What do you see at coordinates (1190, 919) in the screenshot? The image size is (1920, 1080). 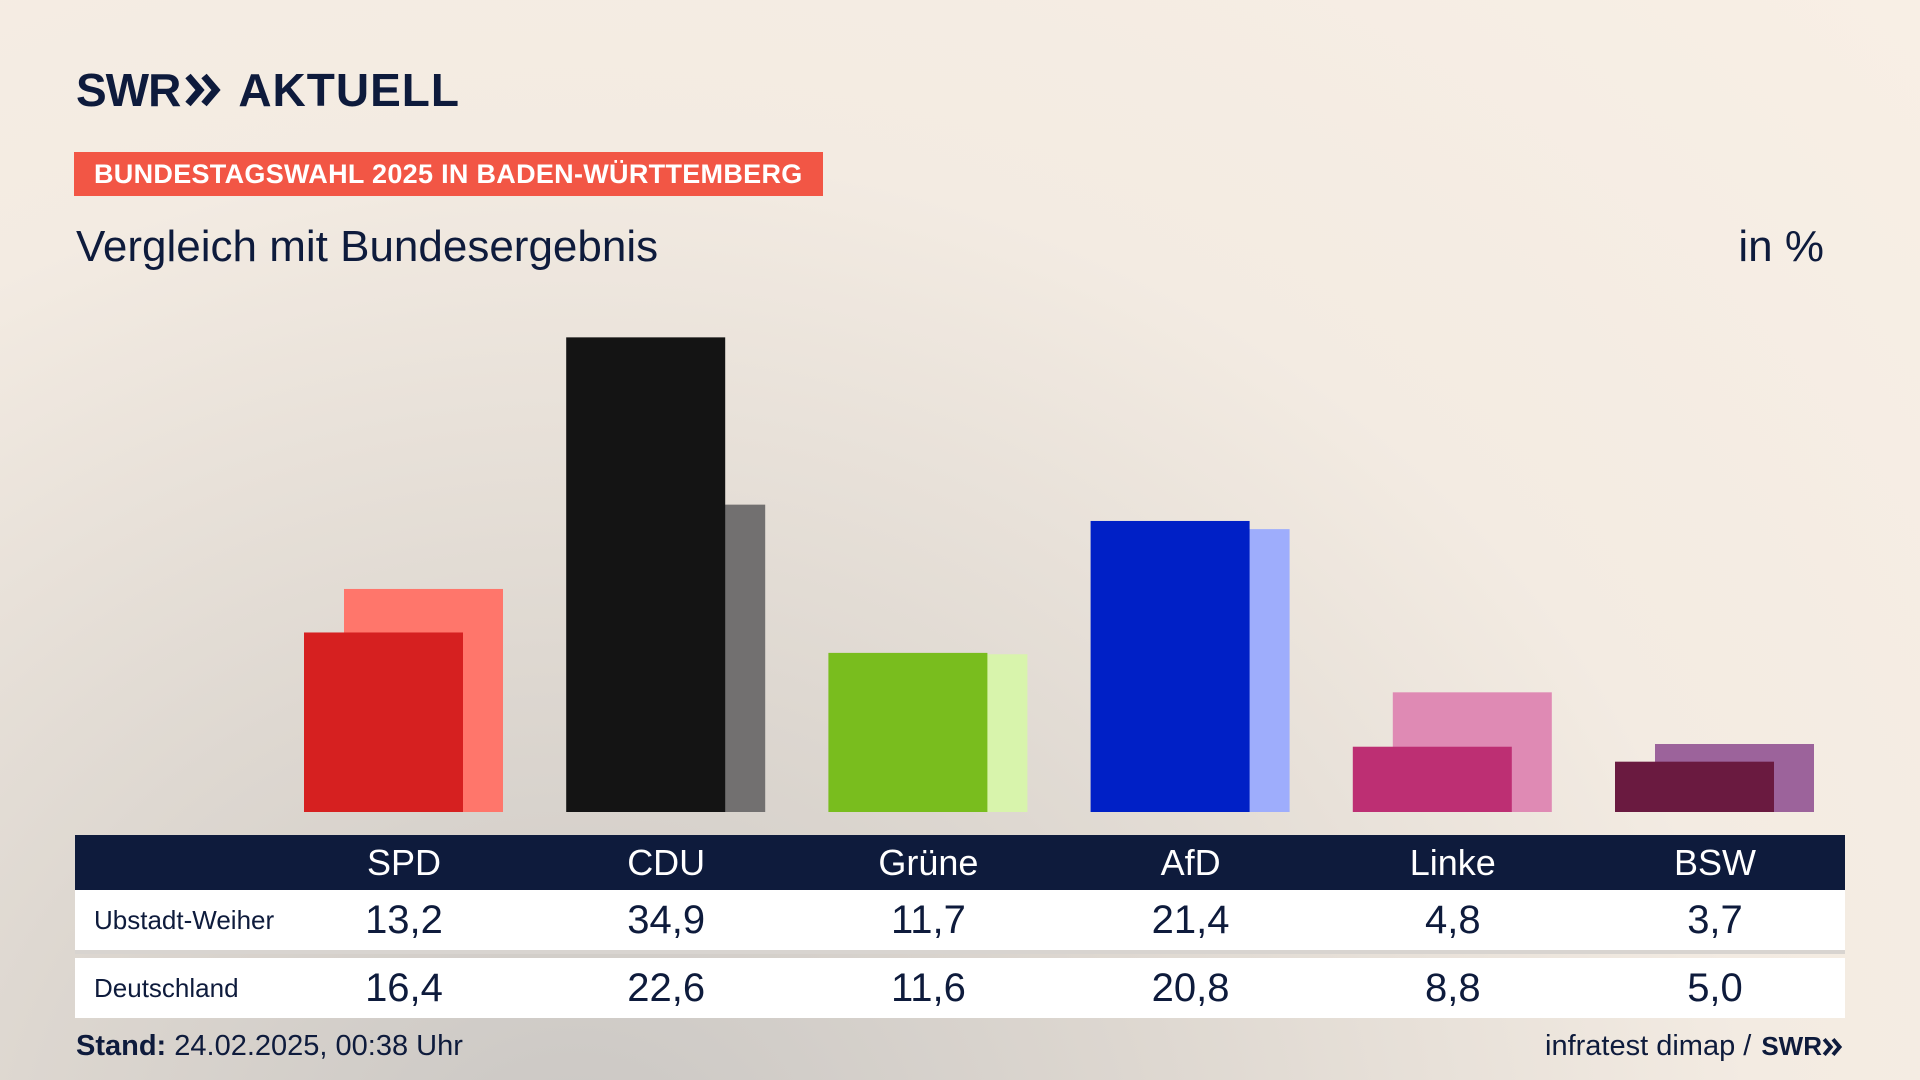 I see `value-cell: 21,4` at bounding box center [1190, 919].